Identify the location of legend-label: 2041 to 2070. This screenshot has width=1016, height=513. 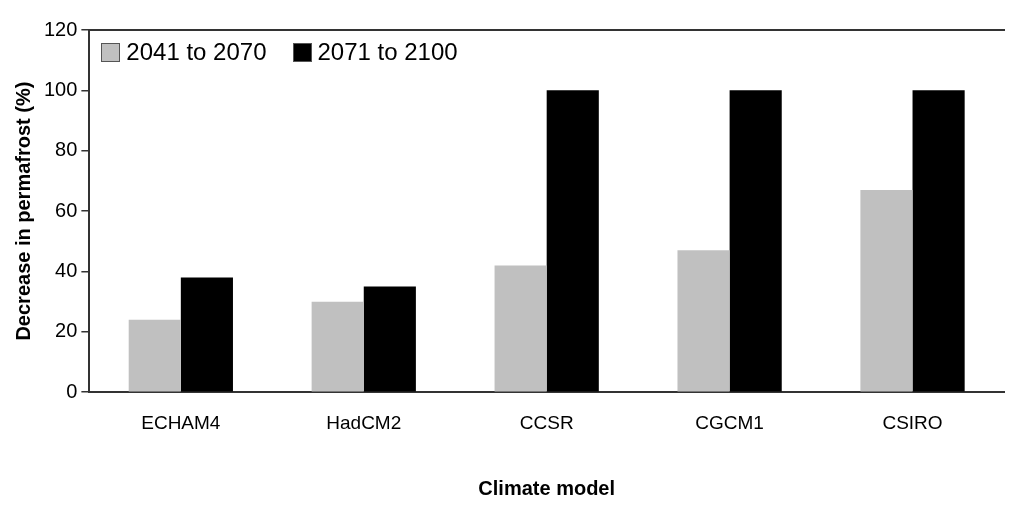
(196, 52).